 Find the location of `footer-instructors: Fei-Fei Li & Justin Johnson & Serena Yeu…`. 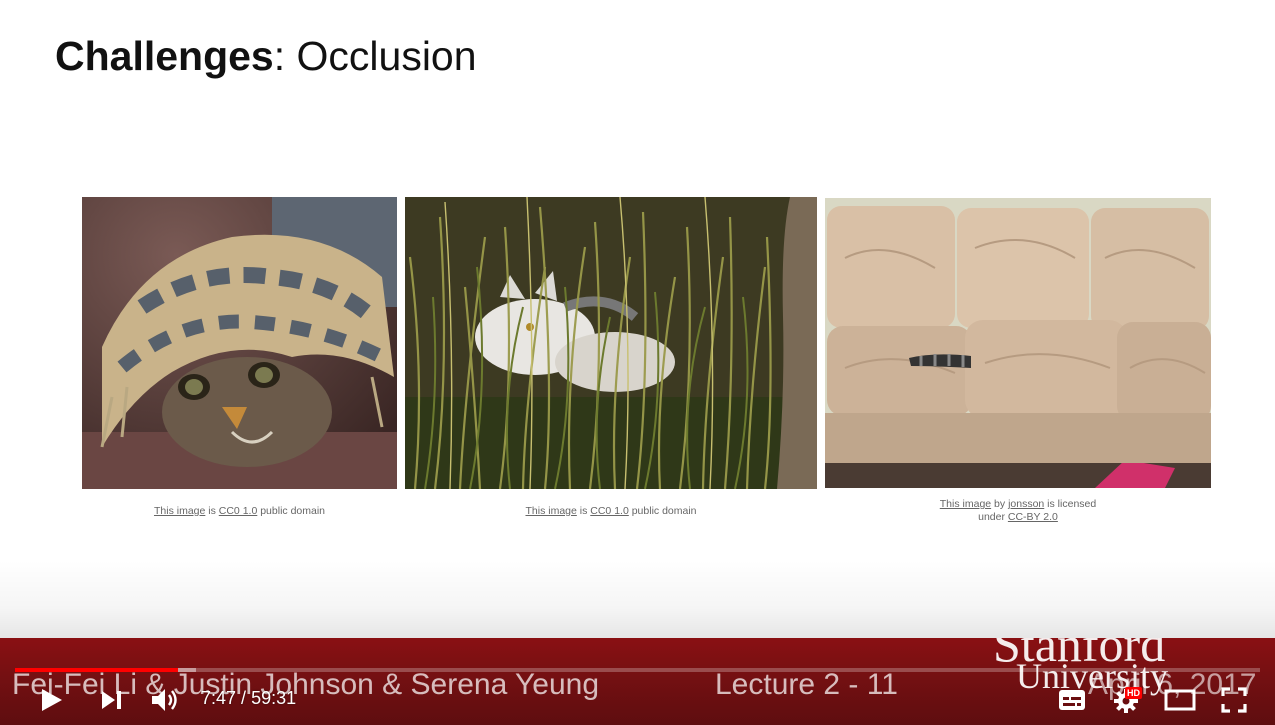

footer-instructors: Fei-Fei Li & Justin Johnson & Serena Yeu… is located at coordinates (306, 684).